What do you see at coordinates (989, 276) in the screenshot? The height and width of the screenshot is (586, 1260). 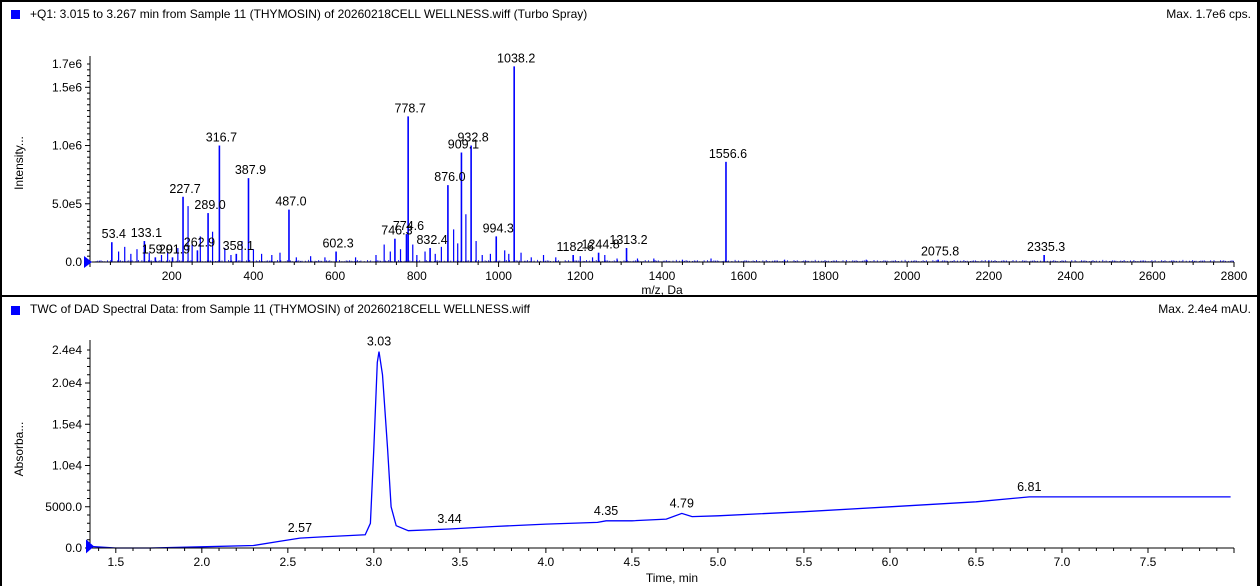 I see `ms-x-tick-label: 2200` at bounding box center [989, 276].